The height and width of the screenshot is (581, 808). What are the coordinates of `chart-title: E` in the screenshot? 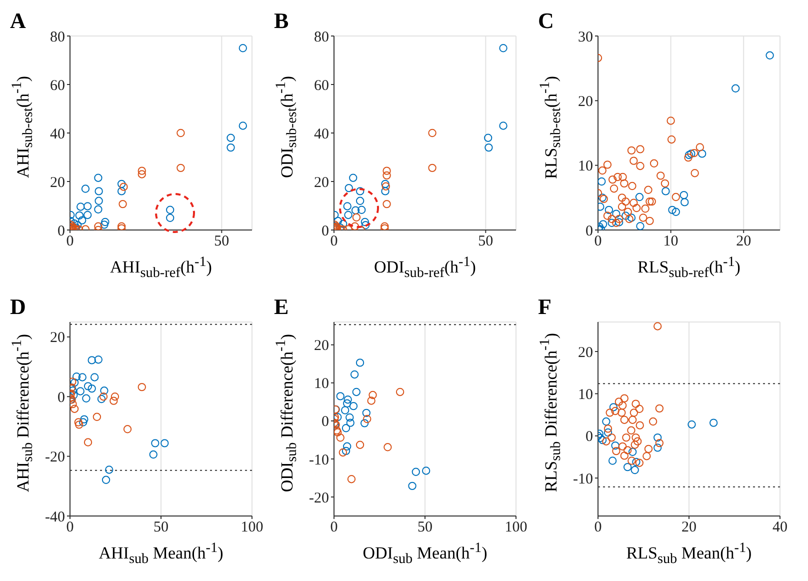 It's located at (281, 307).